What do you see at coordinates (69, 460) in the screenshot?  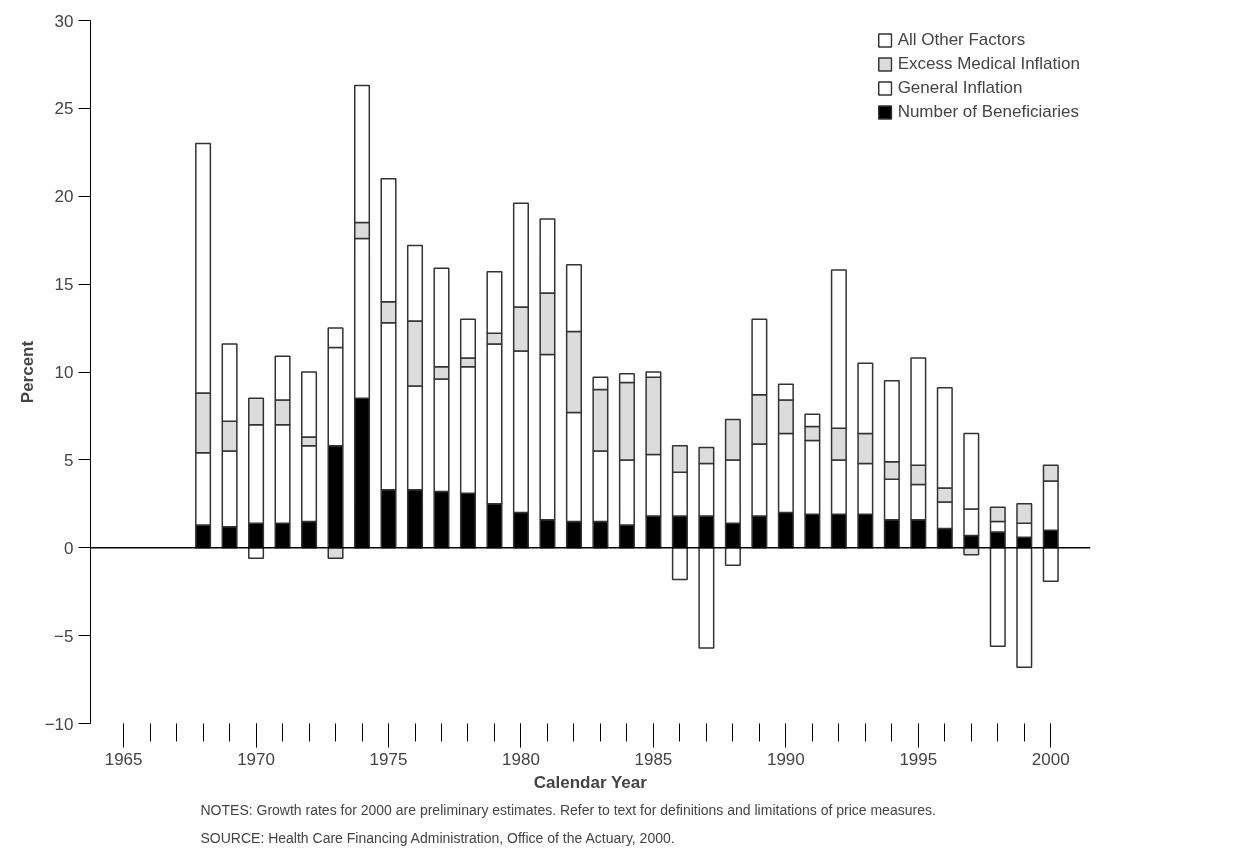 I see `y-tick-label: 5` at bounding box center [69, 460].